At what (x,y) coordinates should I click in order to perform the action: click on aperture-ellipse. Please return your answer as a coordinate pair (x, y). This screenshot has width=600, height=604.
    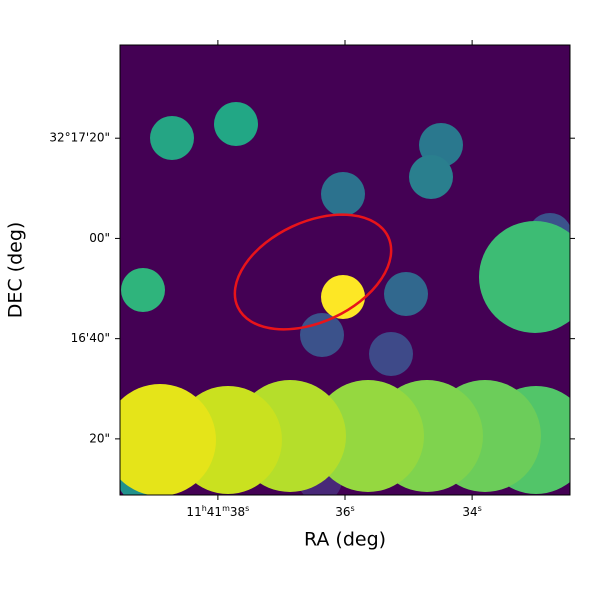
    Looking at the image, I should click on (313, 272).